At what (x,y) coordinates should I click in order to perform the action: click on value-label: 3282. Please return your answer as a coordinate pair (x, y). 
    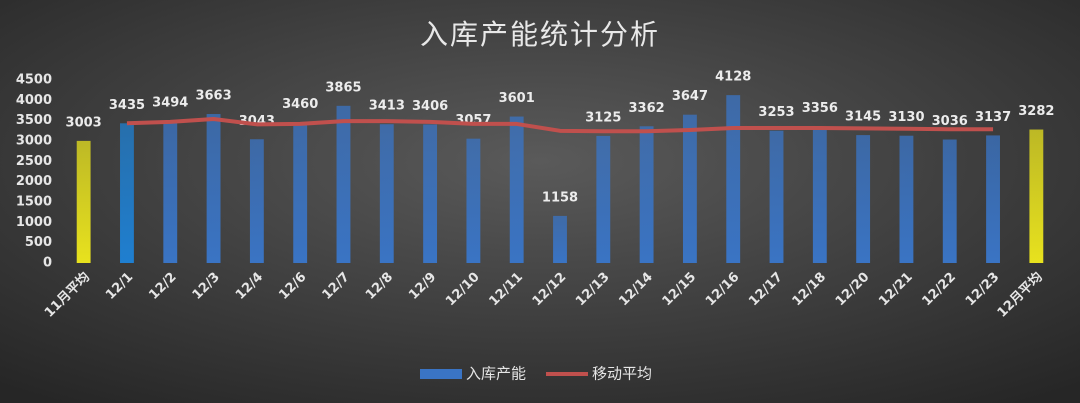
    Looking at the image, I should click on (1036, 111).